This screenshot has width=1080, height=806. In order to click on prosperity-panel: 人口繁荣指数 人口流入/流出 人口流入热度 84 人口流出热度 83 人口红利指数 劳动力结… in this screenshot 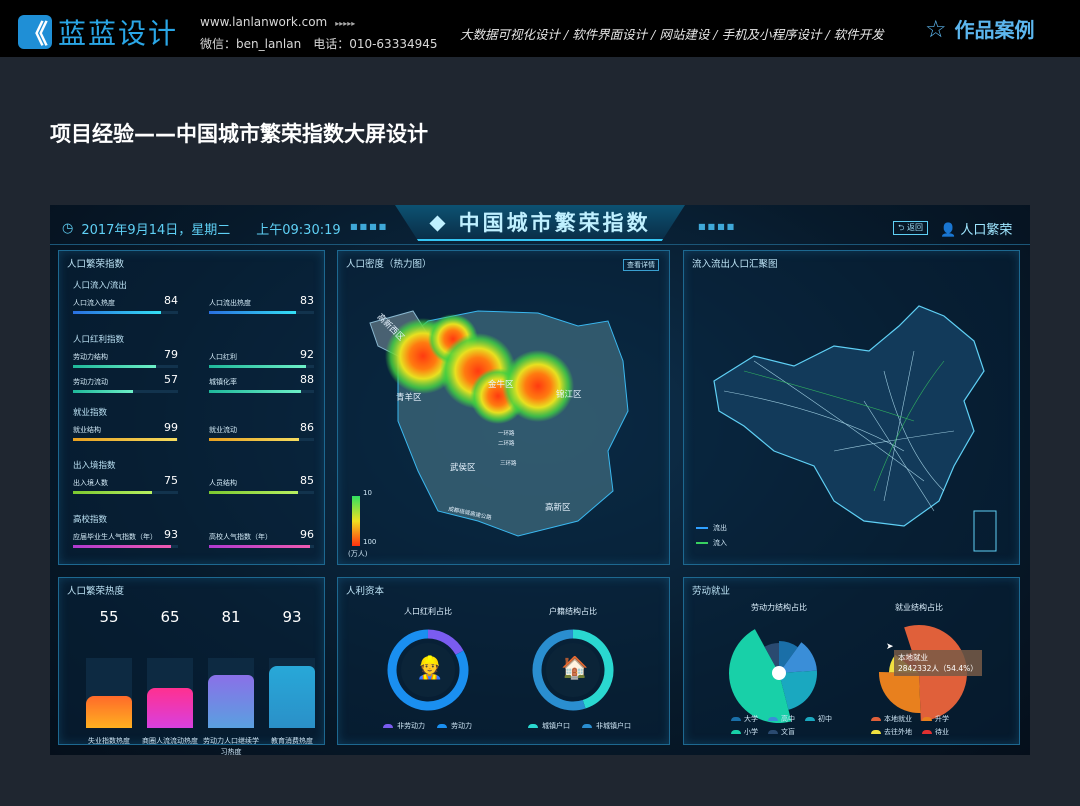, I will do `click(191, 407)`.